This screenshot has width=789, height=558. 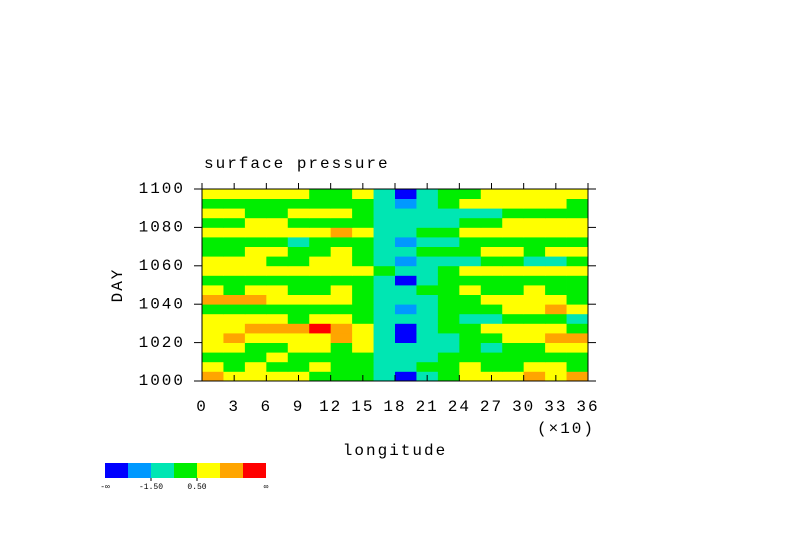 What do you see at coordinates (523, 407) in the screenshot?
I see `x-tick-label: 30` at bounding box center [523, 407].